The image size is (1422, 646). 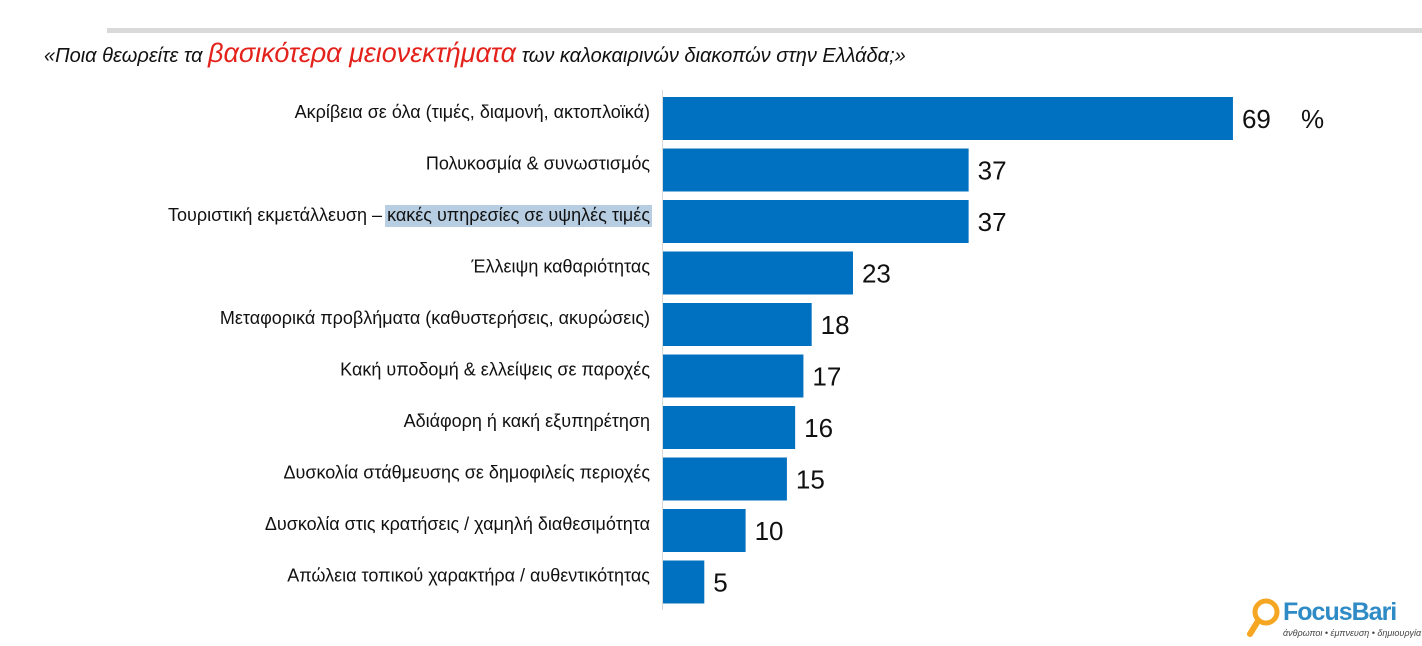 I want to click on category-label: Πολυκοσμία & συνωστισμός, so click(x=538, y=164).